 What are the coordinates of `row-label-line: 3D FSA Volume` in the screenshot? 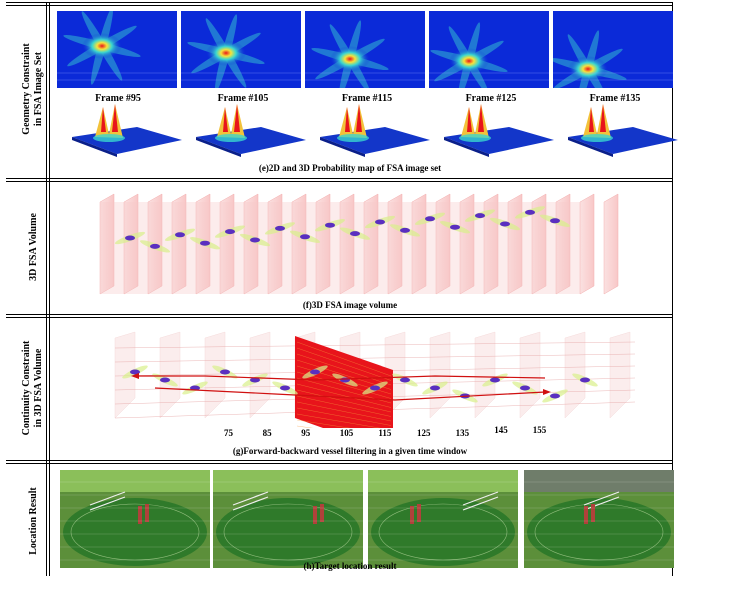 It's located at (33, 247).